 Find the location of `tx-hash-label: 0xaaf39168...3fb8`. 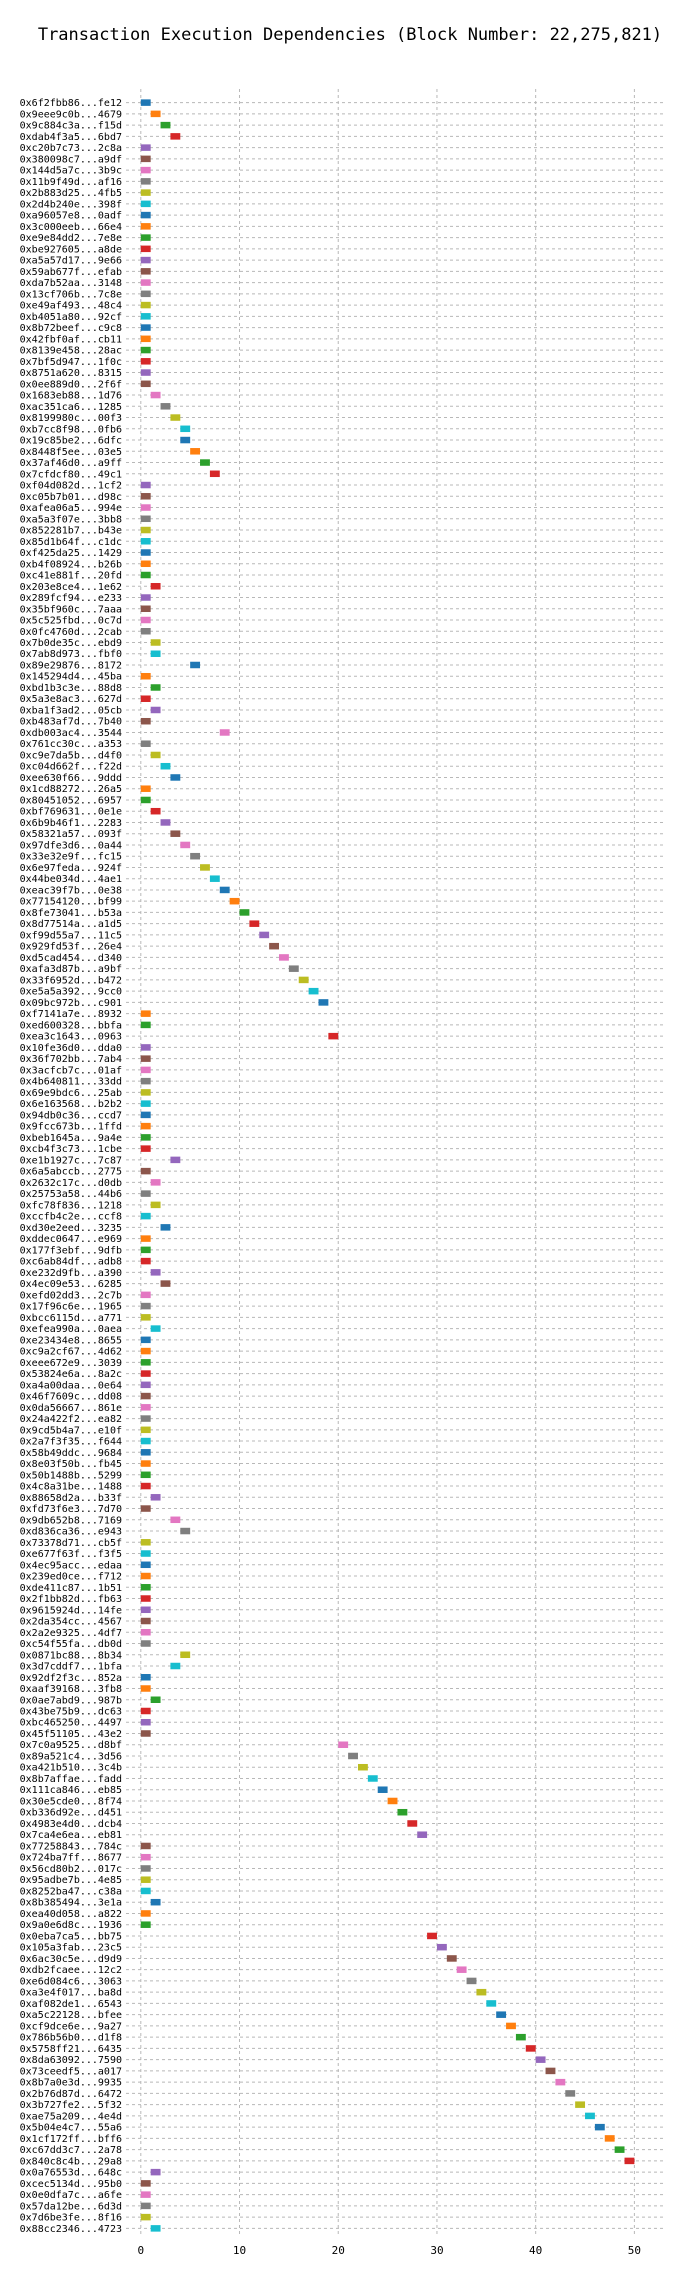

tx-hash-label: 0xaaf39168...3fb8 is located at coordinates (71, 1689).